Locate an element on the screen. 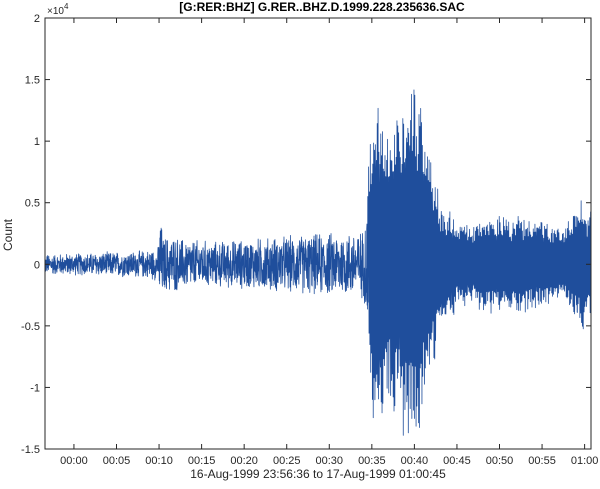  x-tick-label: 00:45 is located at coordinates (457, 461).